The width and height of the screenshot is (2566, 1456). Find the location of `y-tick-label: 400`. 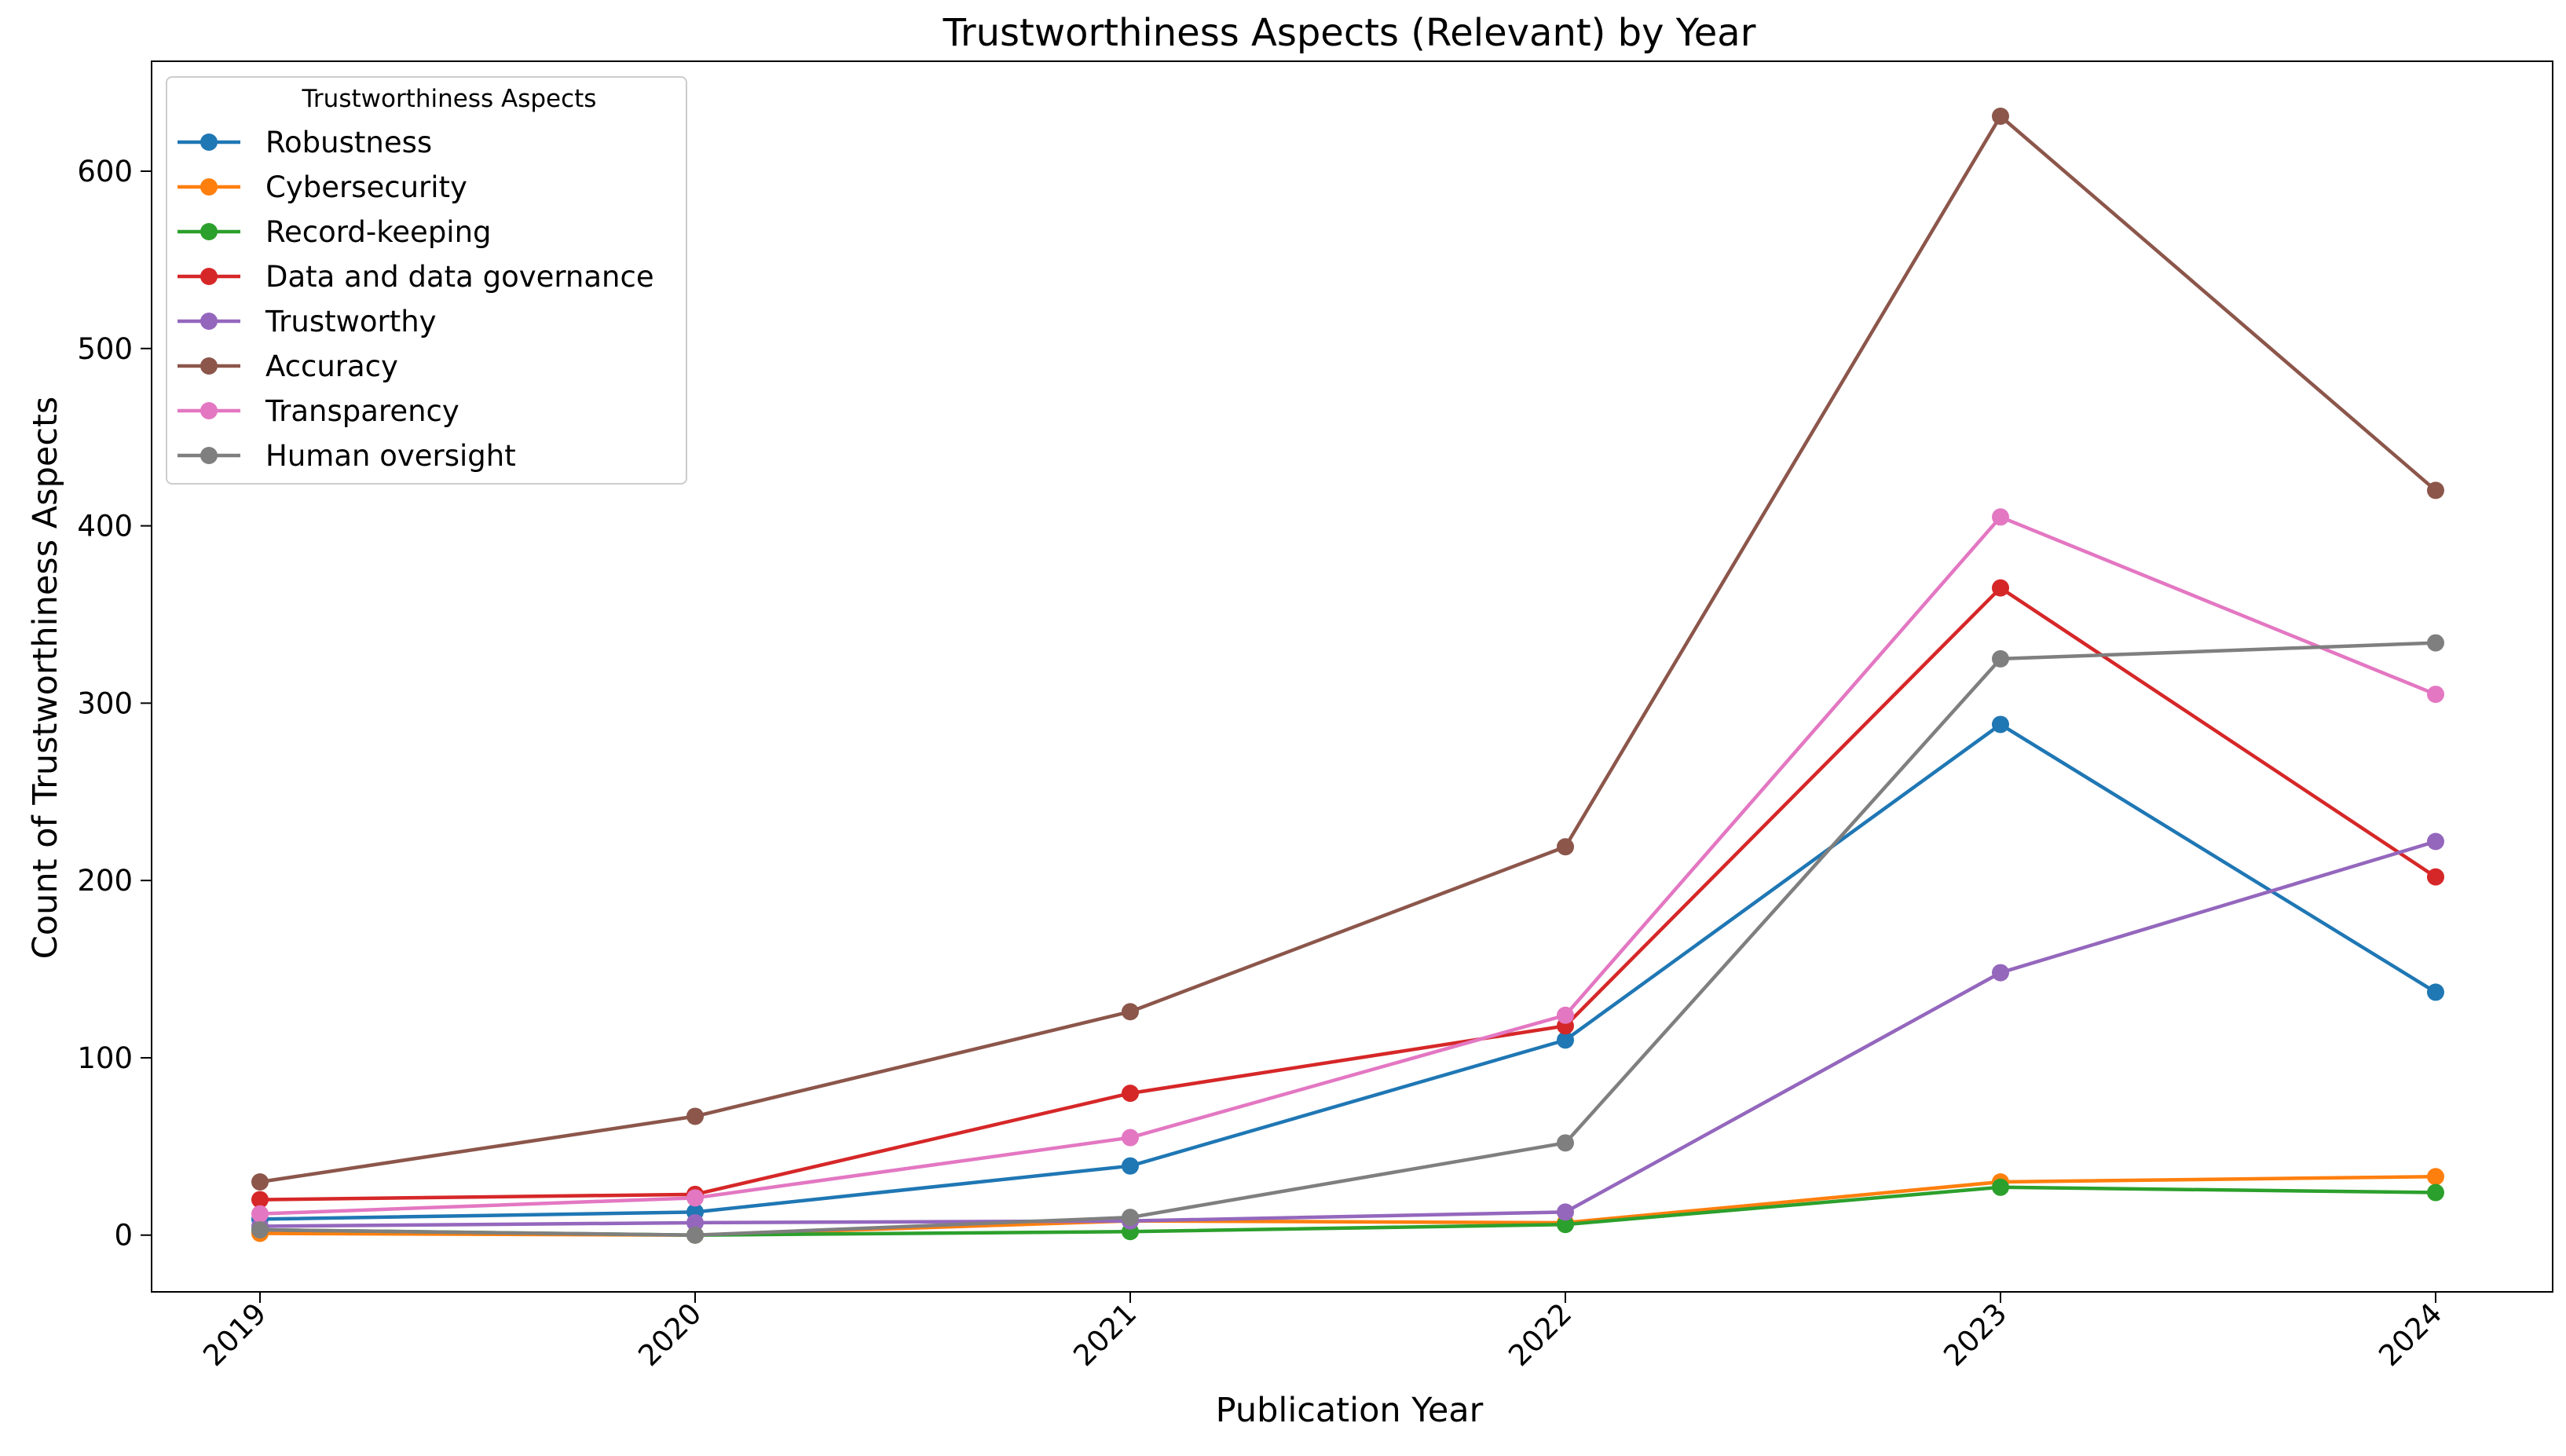

y-tick-label: 400 is located at coordinates (105, 526).